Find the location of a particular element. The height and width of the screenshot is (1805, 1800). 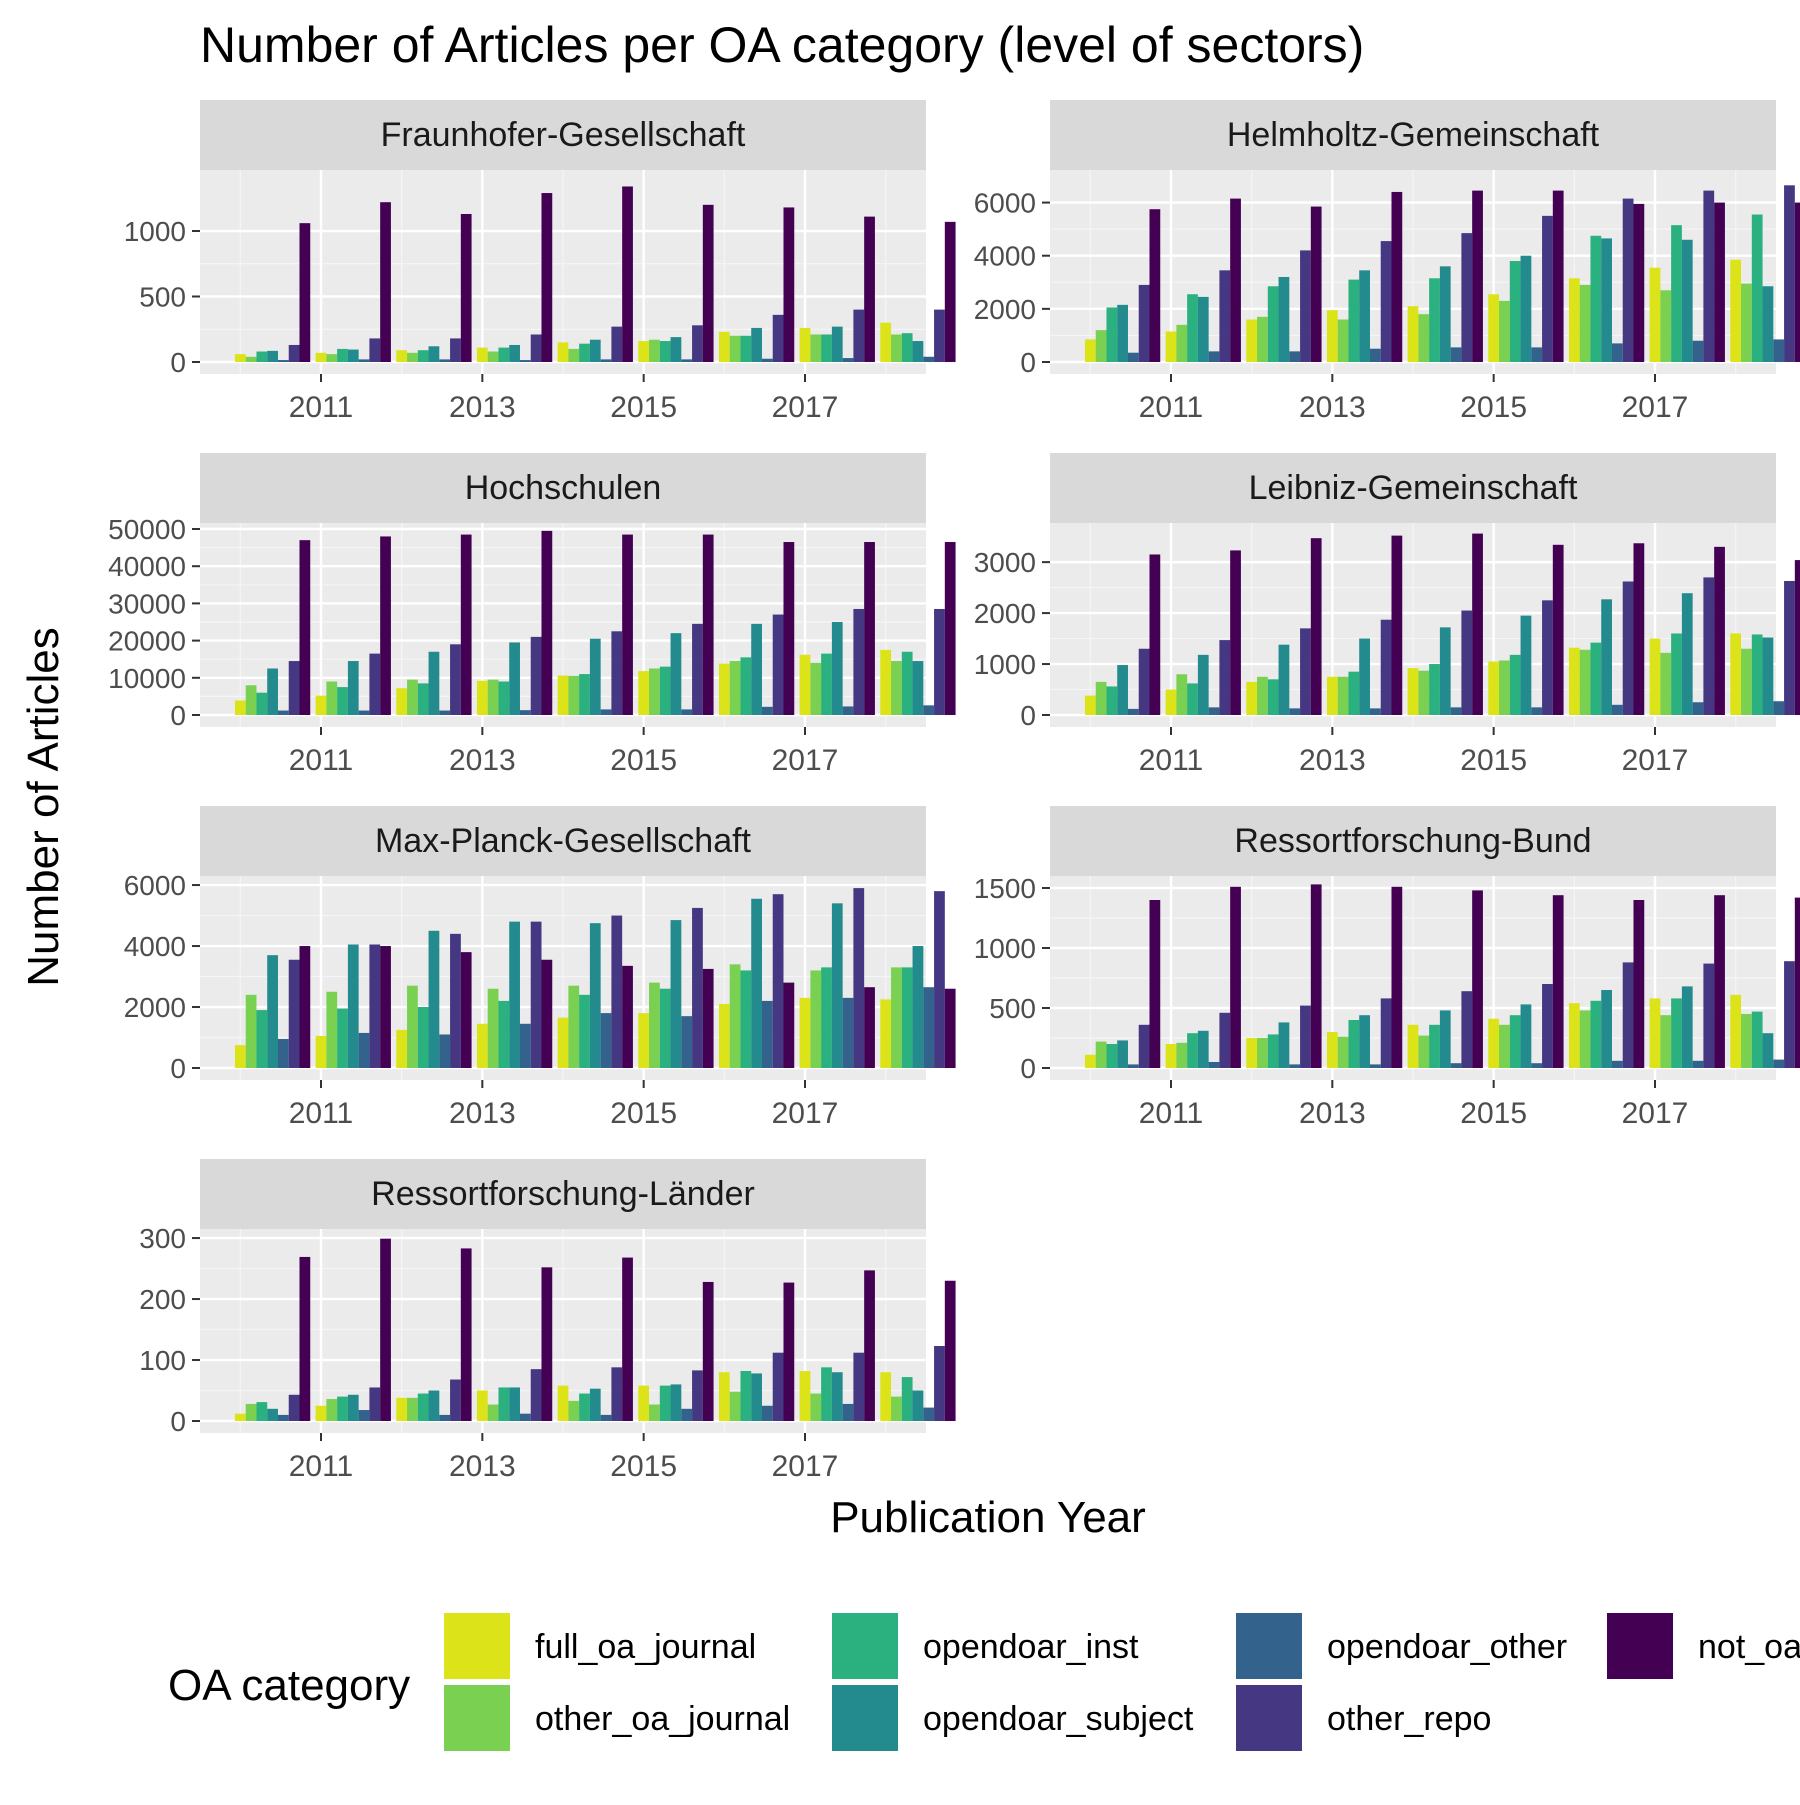

x-tick-label: 2013 is located at coordinates (482, 1113).